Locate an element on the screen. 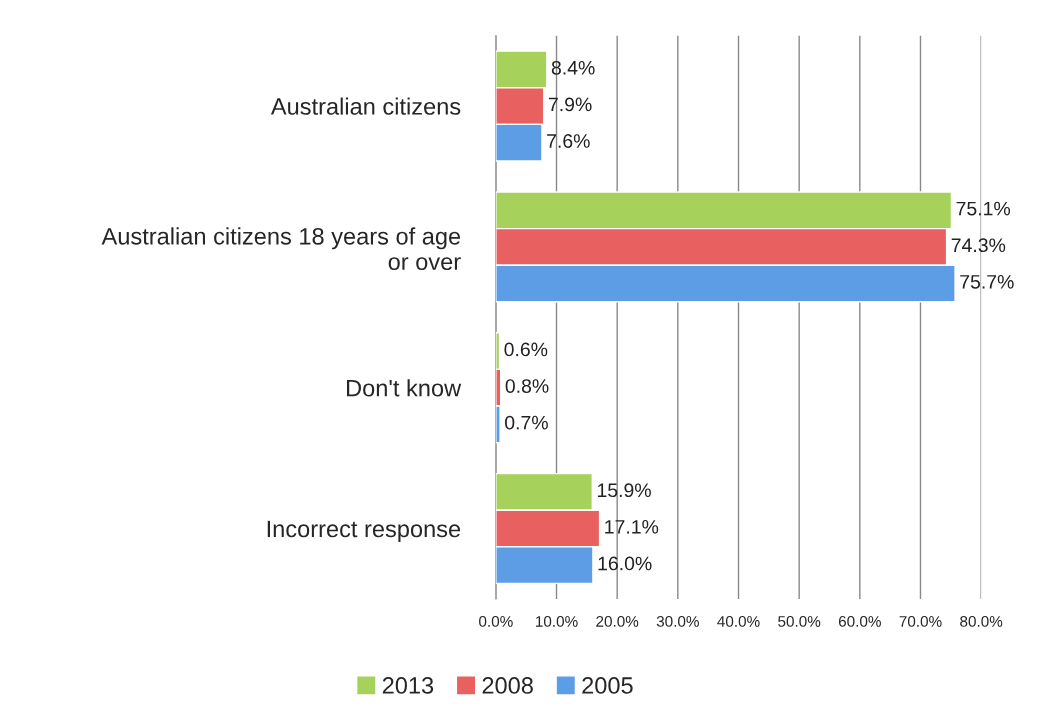  data-label: 75.1% is located at coordinates (983, 208).